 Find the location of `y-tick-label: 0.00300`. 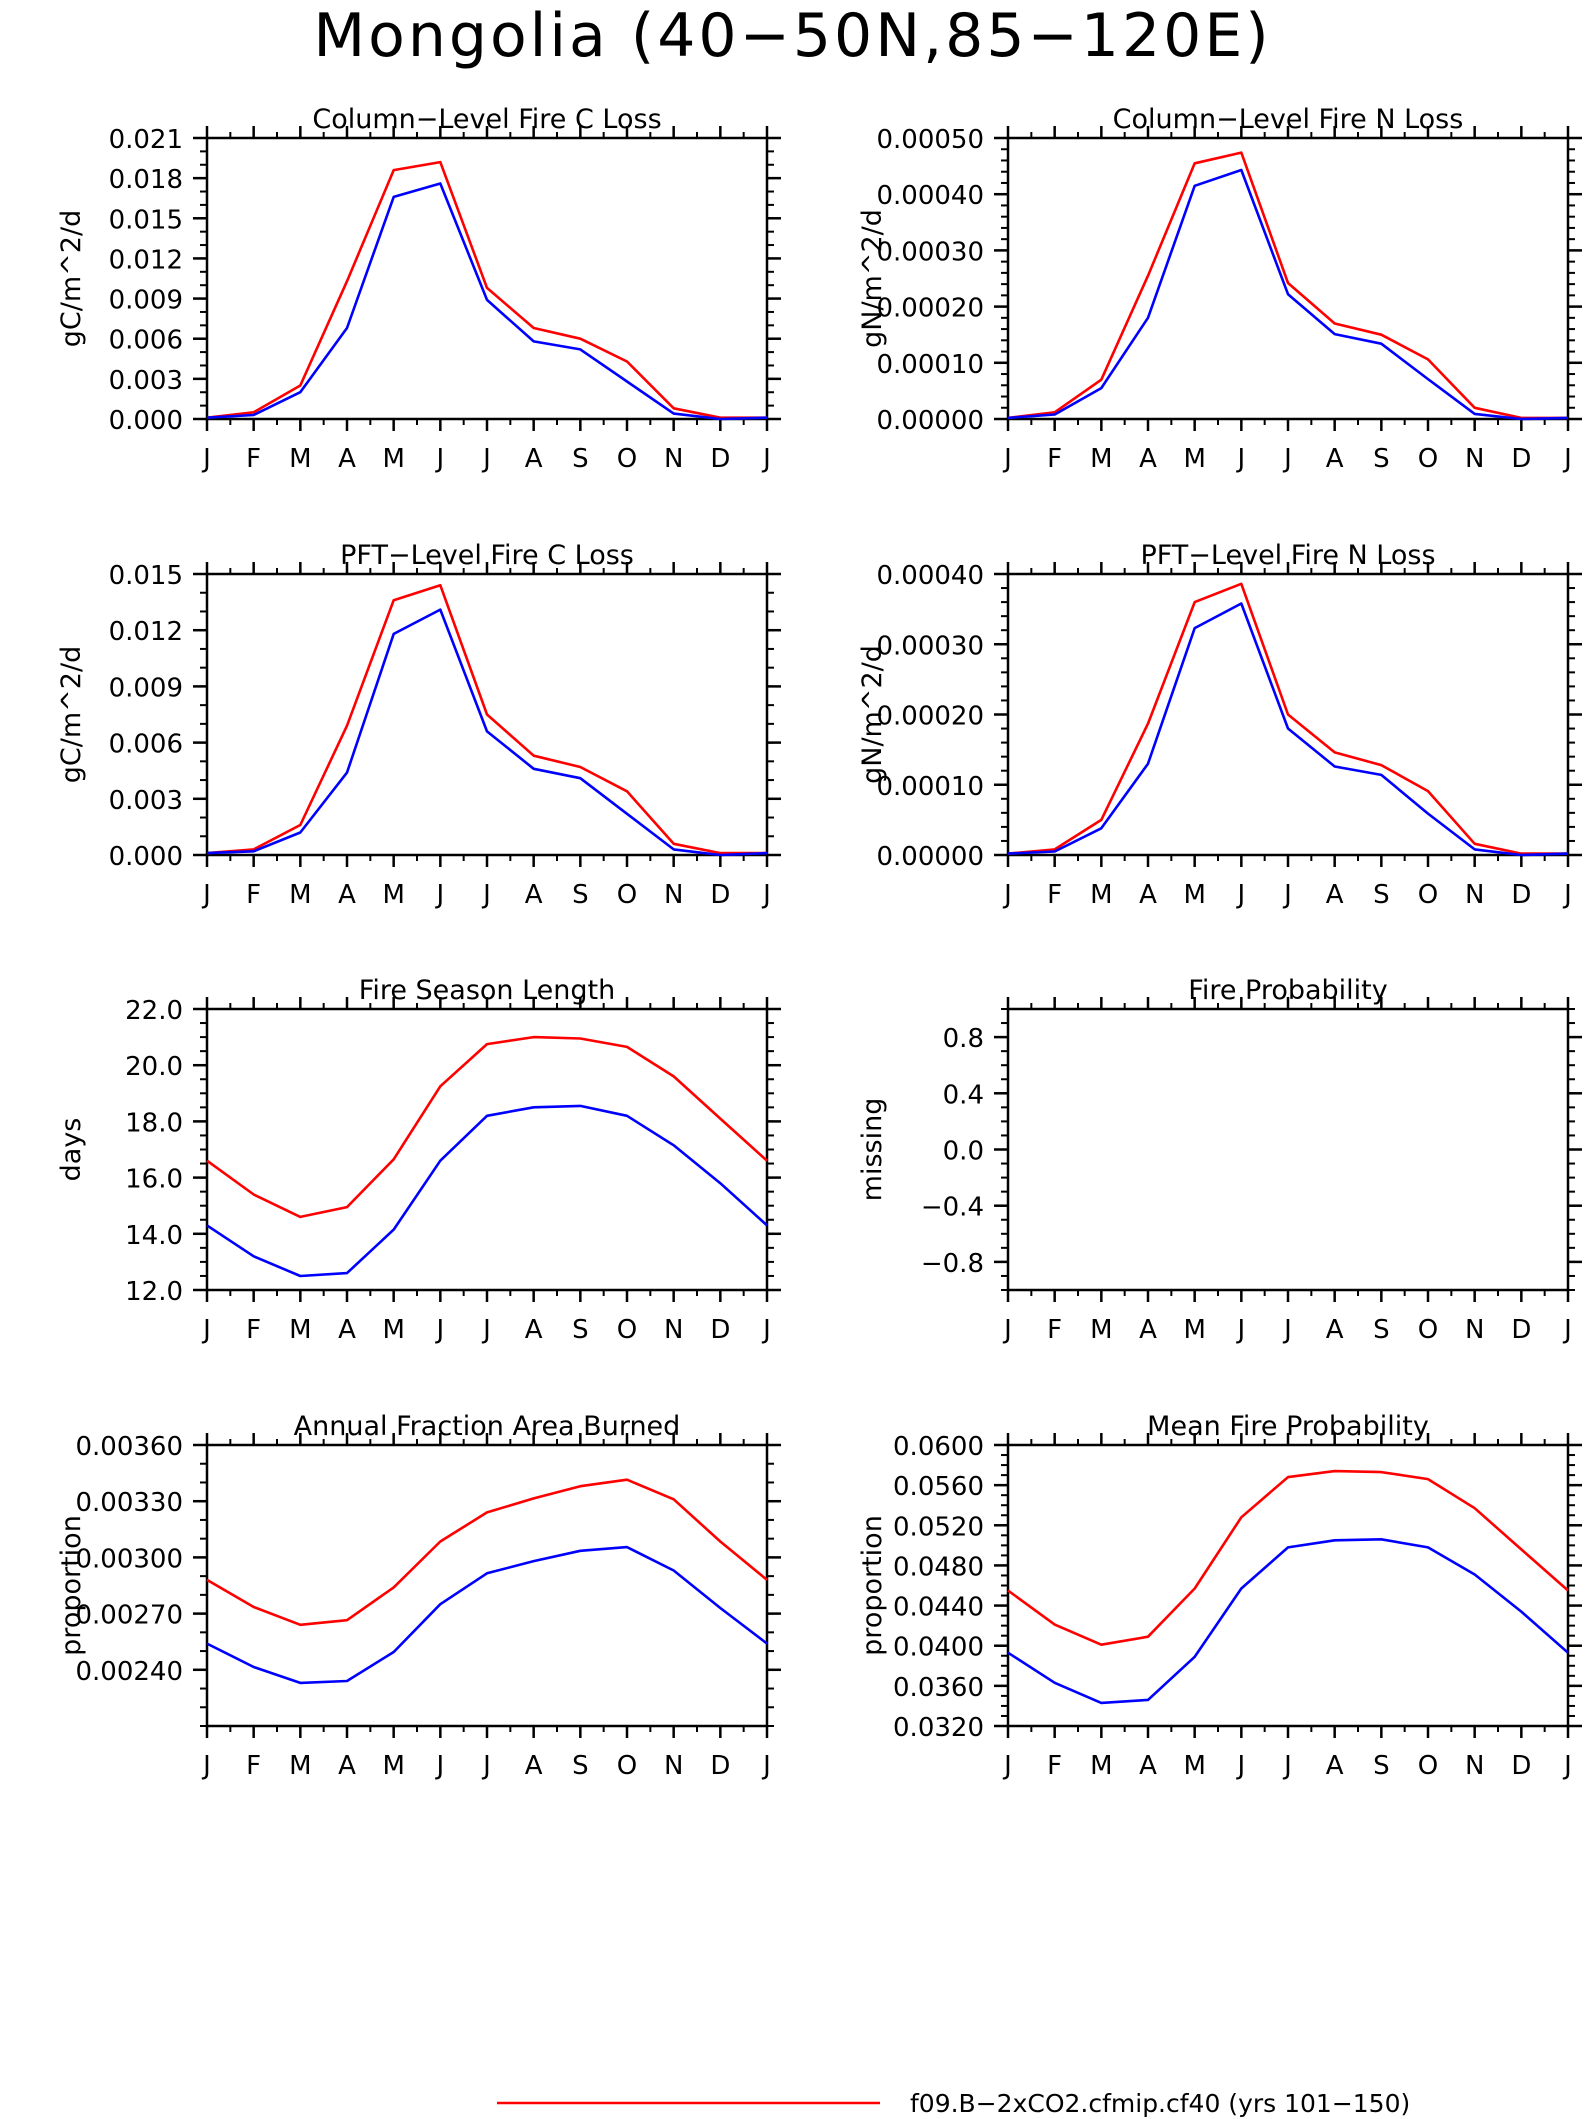

y-tick-label: 0.00300 is located at coordinates (129, 1559).